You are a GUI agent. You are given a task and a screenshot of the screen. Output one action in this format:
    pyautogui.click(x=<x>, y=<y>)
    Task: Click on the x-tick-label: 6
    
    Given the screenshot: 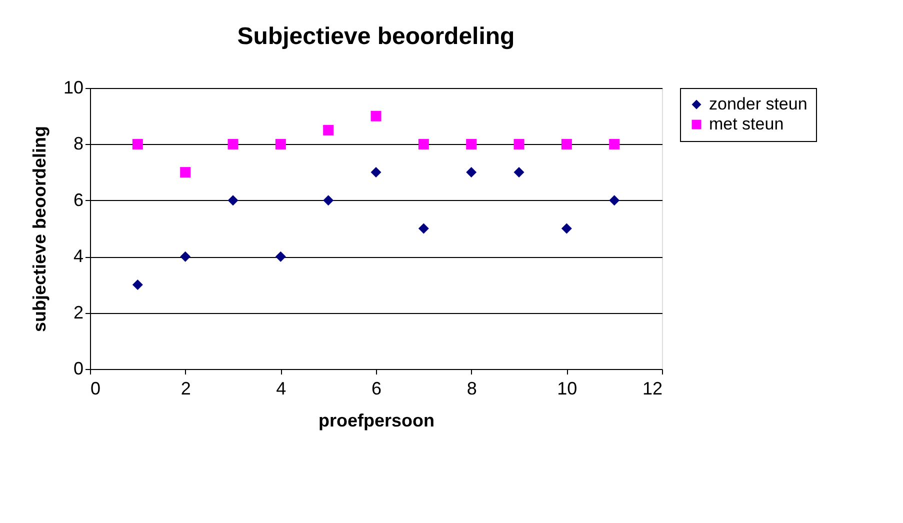 What is the action you would take?
    pyautogui.click(x=376, y=388)
    